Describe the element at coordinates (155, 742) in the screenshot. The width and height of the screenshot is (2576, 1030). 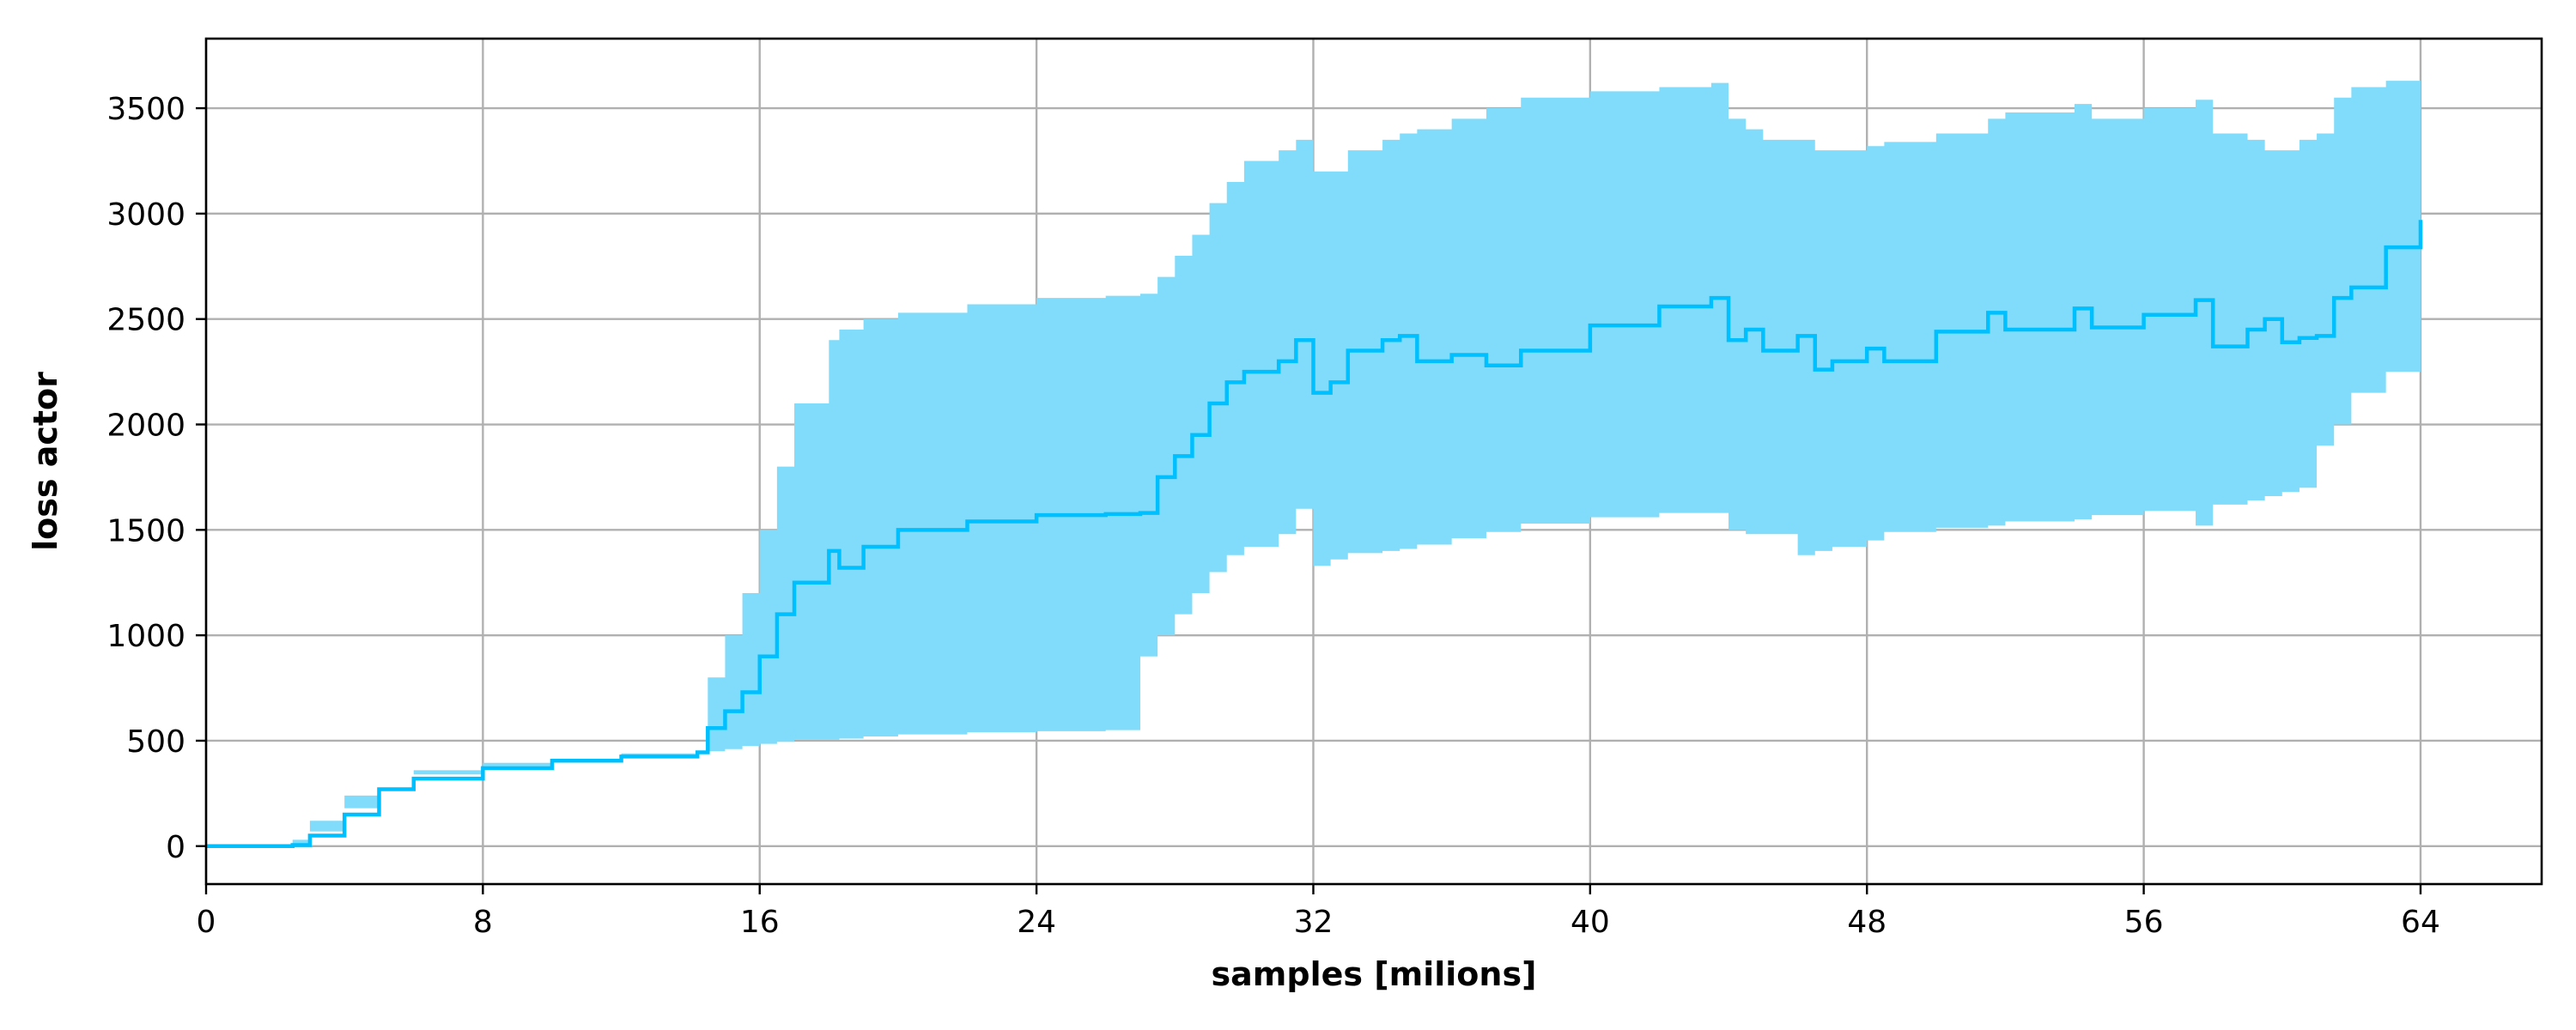
I see `y-tick-label: 500` at that location.